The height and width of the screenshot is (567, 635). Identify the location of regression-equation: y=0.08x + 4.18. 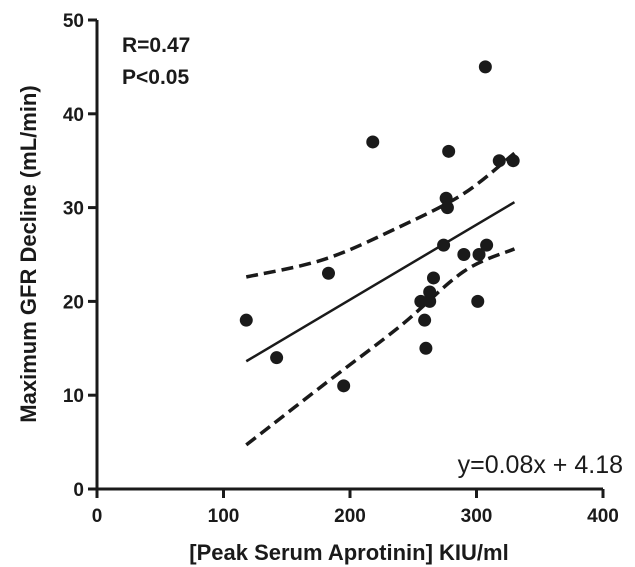
(540, 465).